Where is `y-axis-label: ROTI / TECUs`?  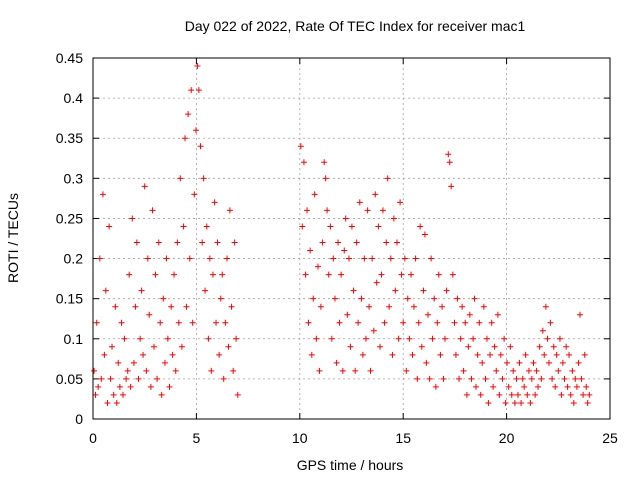 y-axis-label: ROTI / TECUs is located at coordinates (13, 238).